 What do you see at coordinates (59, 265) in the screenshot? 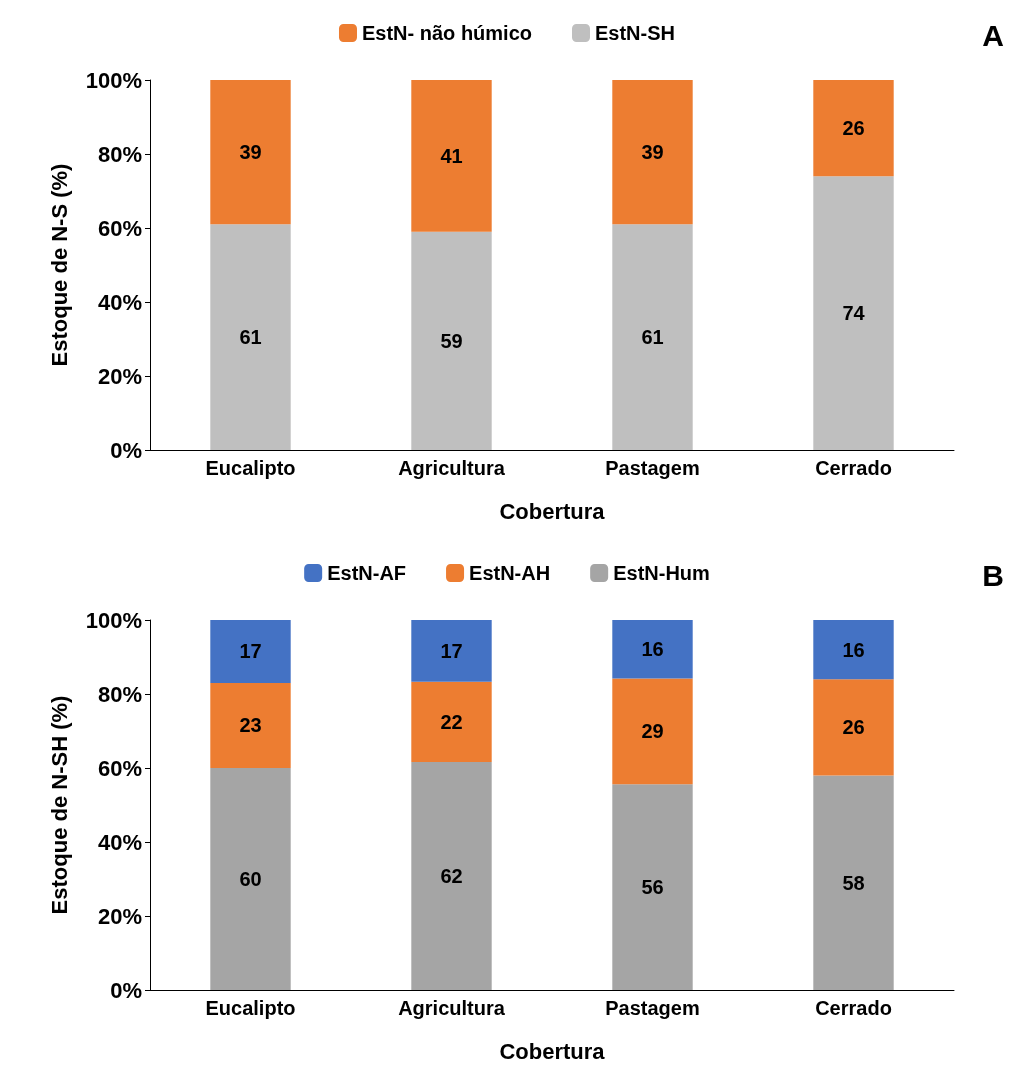
I see `y-axis-title: Estoque de N-S (%)` at bounding box center [59, 265].